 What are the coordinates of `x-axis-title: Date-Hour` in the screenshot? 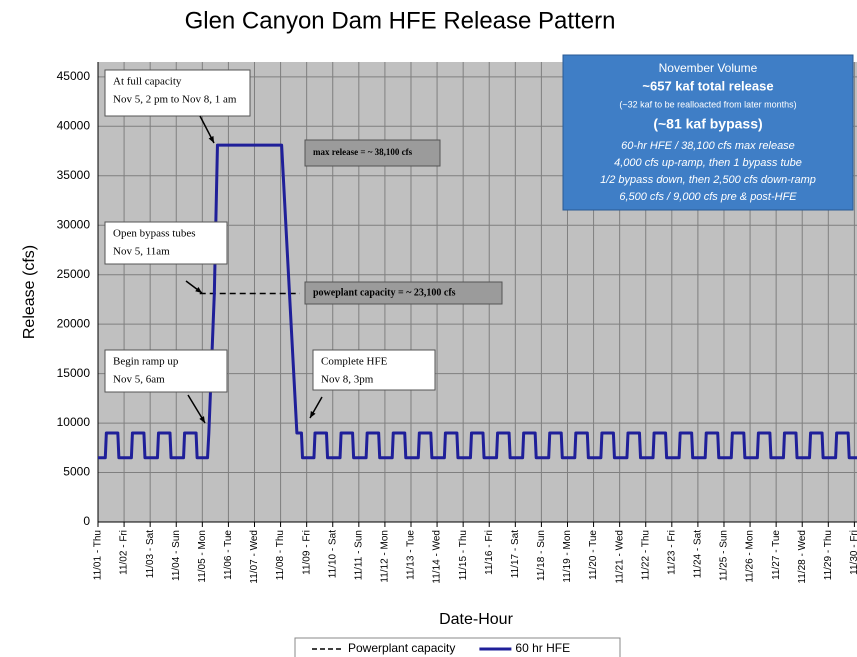 It's located at (476, 619).